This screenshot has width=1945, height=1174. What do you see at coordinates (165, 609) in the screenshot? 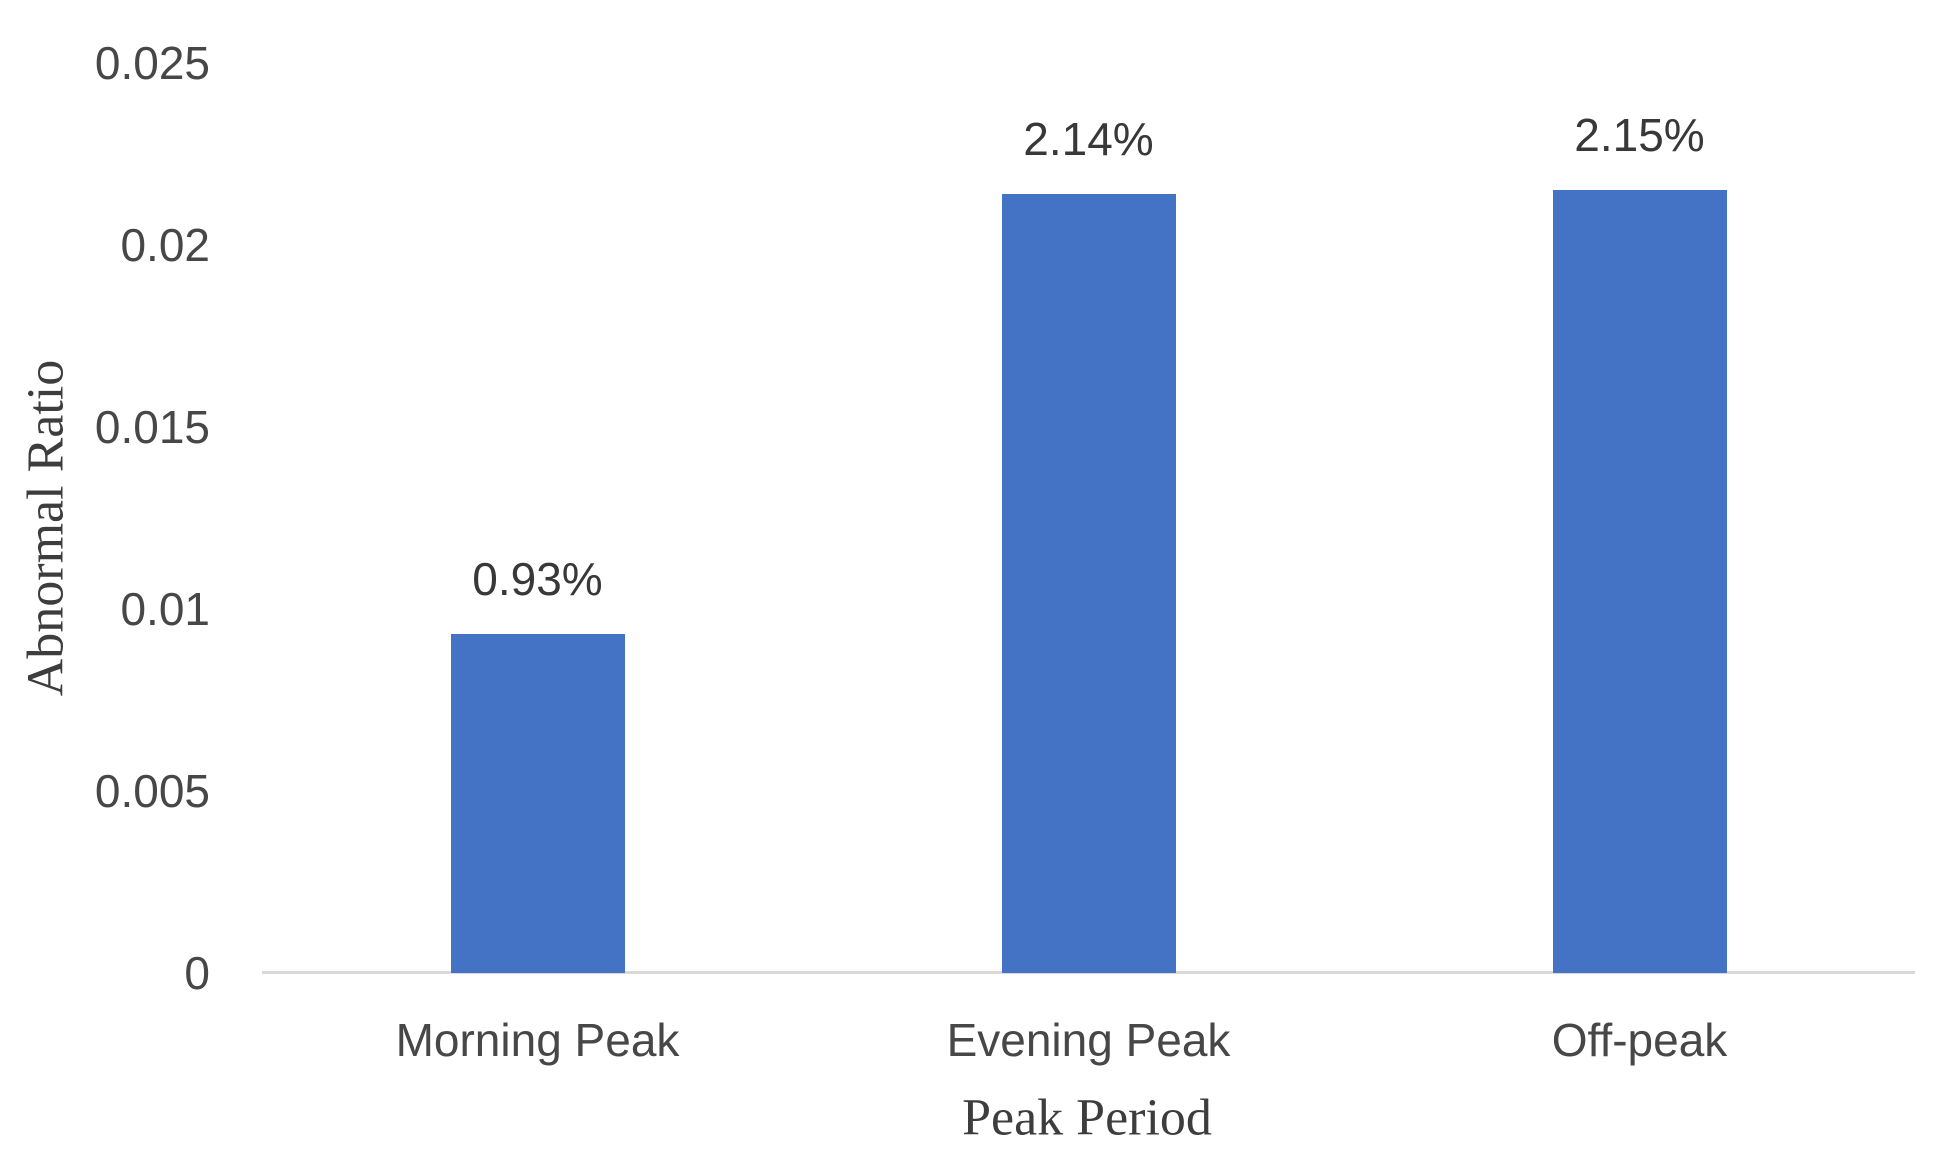
I see `y-axis-tick-label: 0.01` at bounding box center [165, 609].